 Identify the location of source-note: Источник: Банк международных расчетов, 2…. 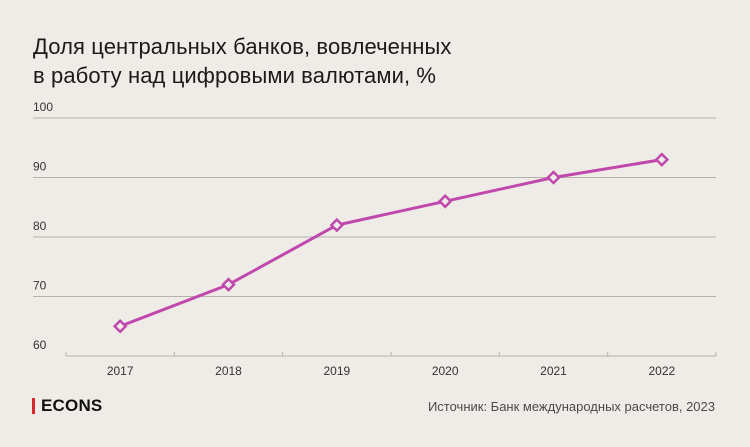
(571, 406).